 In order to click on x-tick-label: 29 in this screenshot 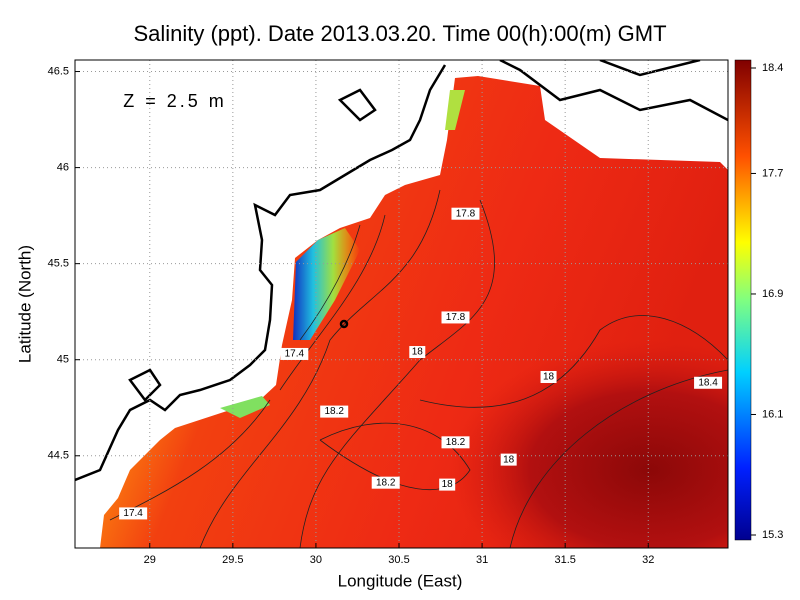, I will do `click(150, 560)`.